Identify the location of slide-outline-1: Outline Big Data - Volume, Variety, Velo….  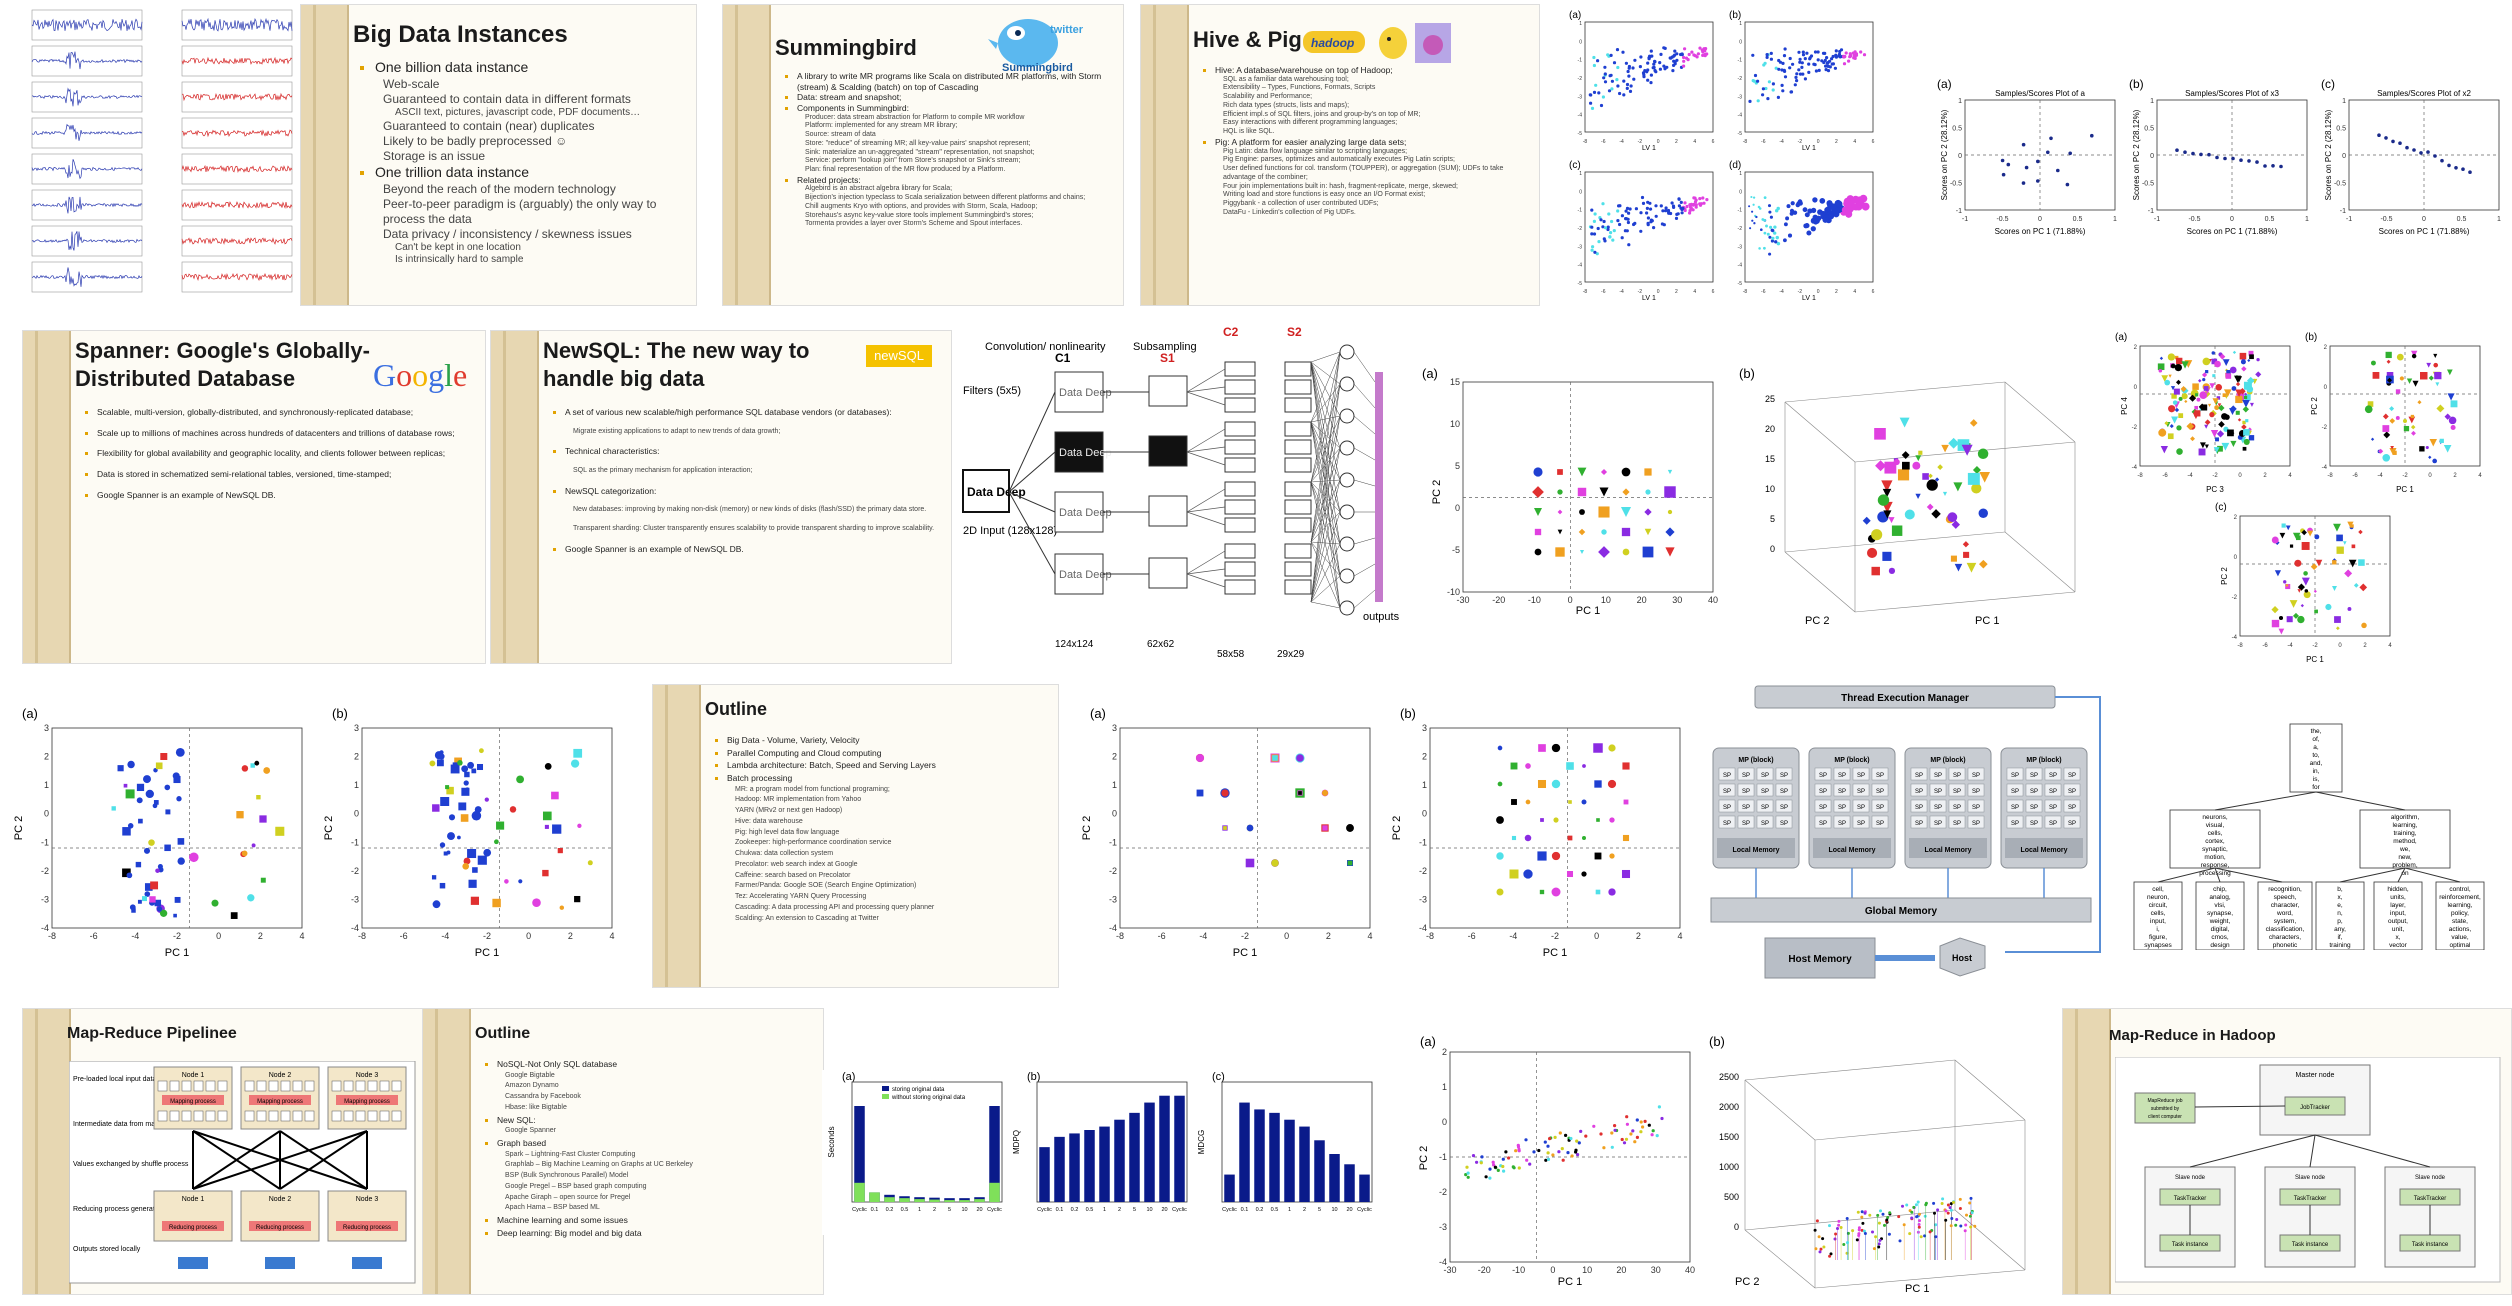
(855, 836).